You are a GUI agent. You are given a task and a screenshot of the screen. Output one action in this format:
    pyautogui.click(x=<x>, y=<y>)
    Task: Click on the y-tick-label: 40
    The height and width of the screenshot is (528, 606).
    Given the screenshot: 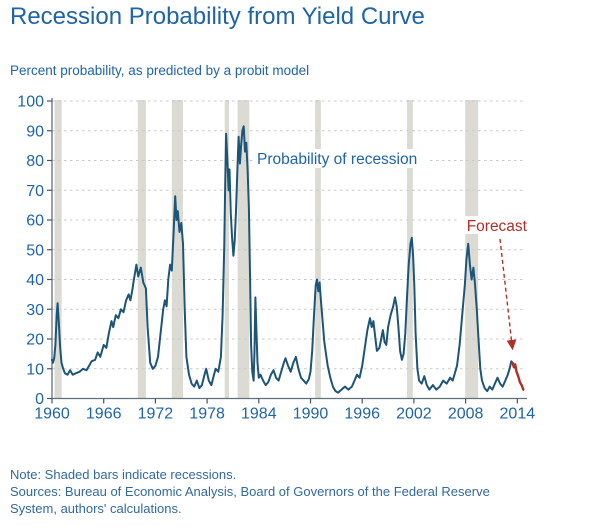 What is the action you would take?
    pyautogui.click(x=35, y=280)
    